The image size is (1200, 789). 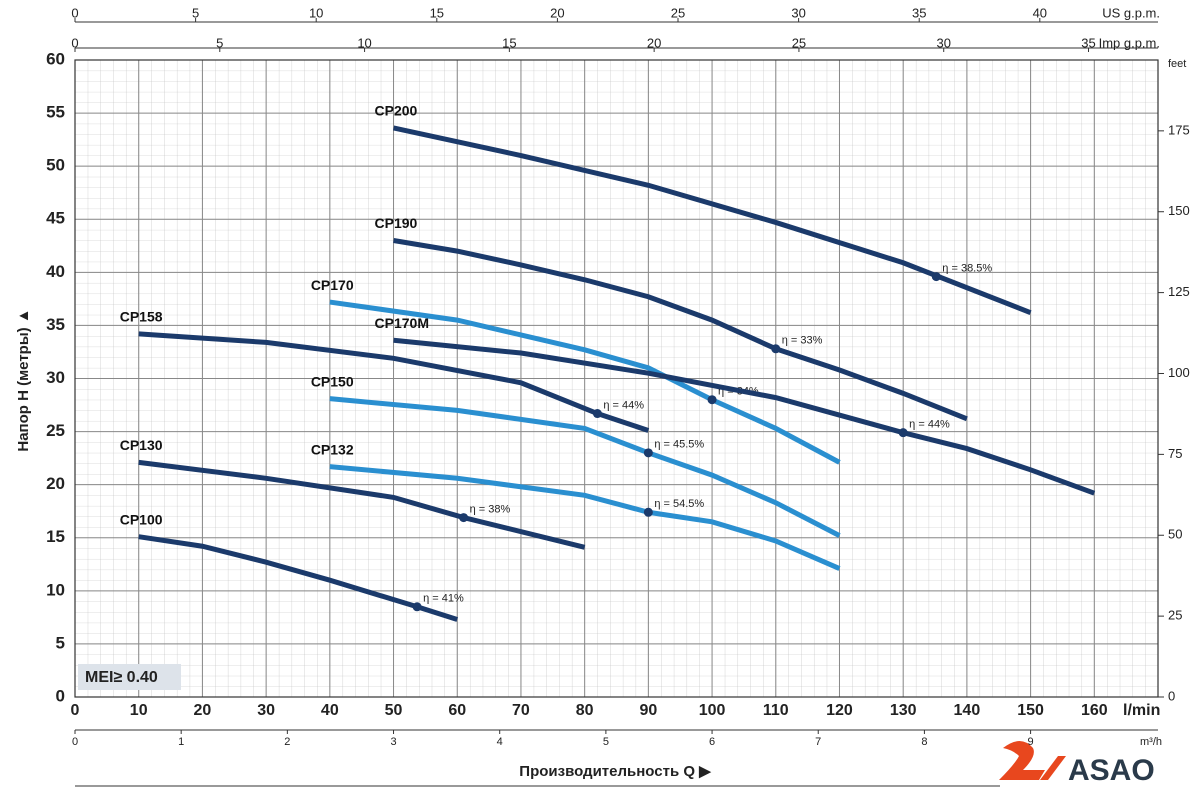 What do you see at coordinates (1177, 64) in the screenshot?
I see `feet-unit: feet` at bounding box center [1177, 64].